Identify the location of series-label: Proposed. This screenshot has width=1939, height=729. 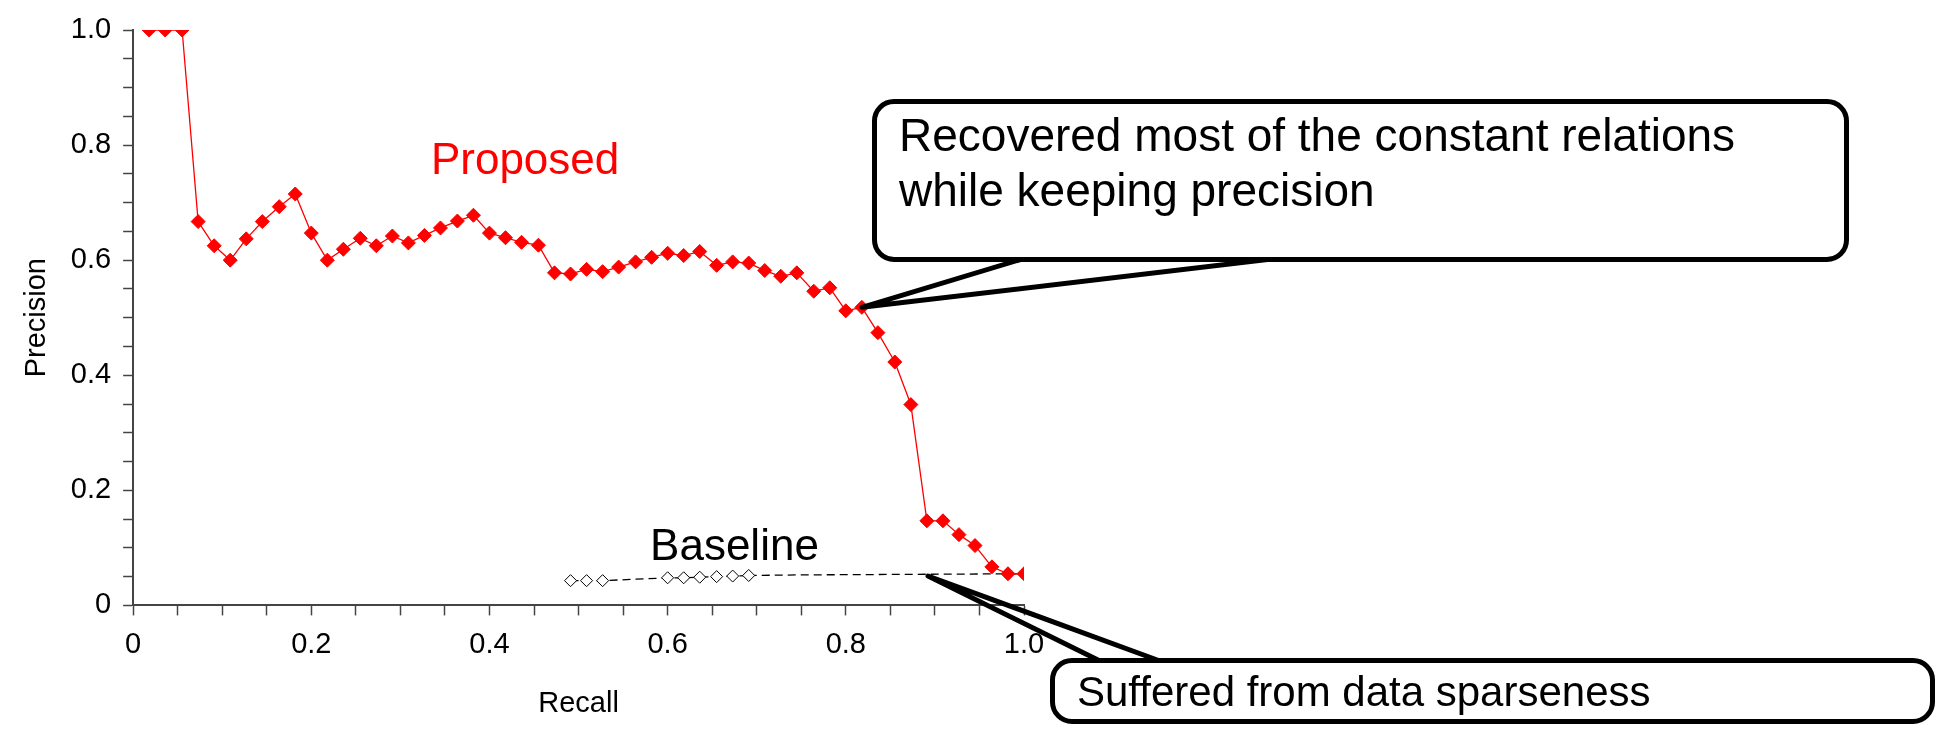
(525, 159).